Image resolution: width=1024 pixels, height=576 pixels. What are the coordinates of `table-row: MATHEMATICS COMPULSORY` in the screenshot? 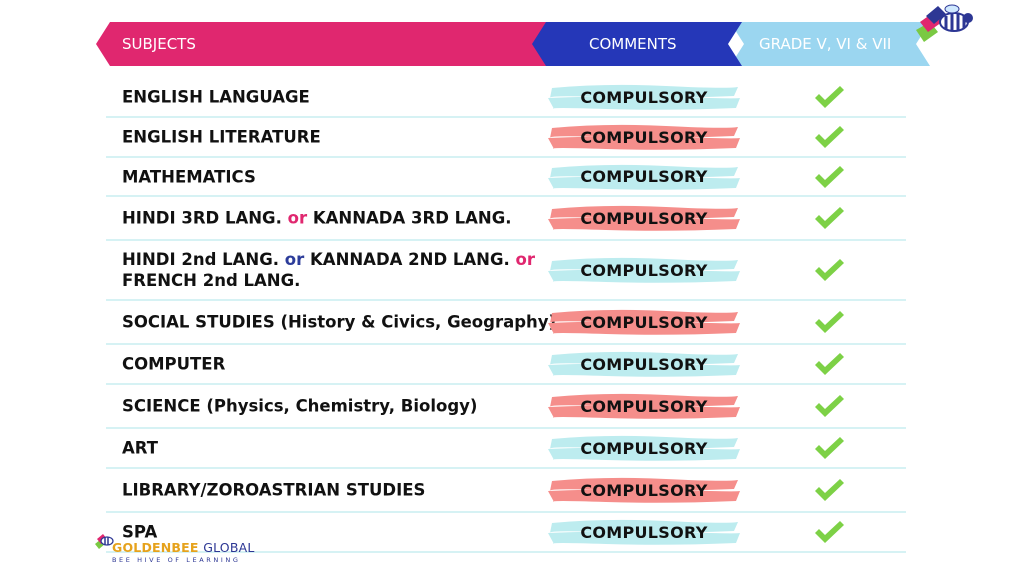 It's located at (506, 177).